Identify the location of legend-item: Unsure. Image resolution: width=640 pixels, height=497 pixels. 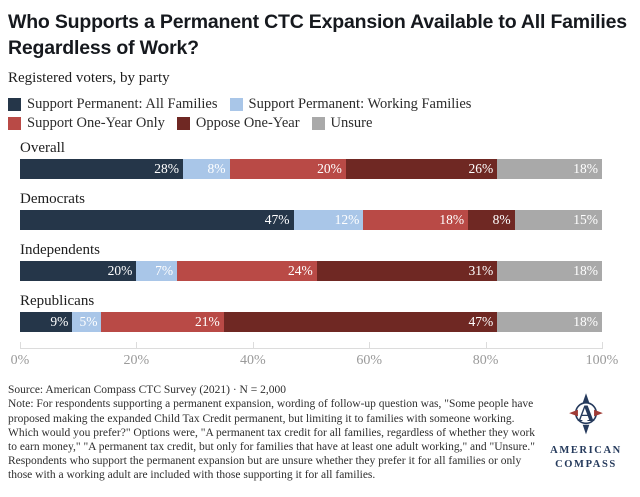
(342, 123).